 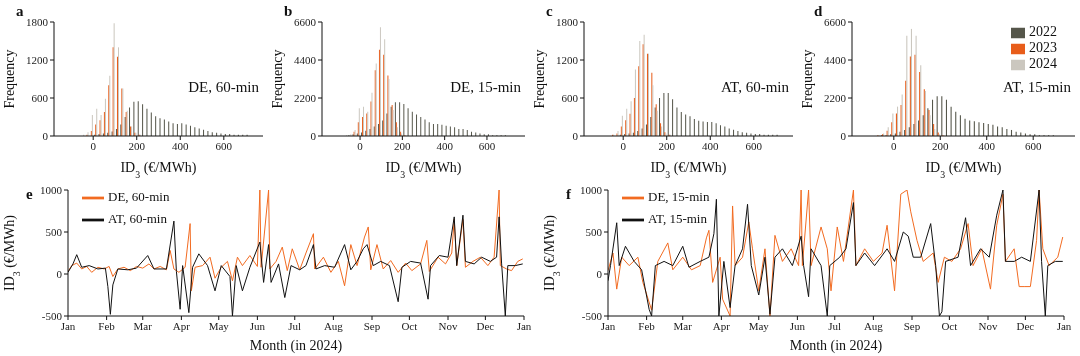 What do you see at coordinates (139, 196) in the screenshot?
I see `legend-label: DE, 60-min` at bounding box center [139, 196].